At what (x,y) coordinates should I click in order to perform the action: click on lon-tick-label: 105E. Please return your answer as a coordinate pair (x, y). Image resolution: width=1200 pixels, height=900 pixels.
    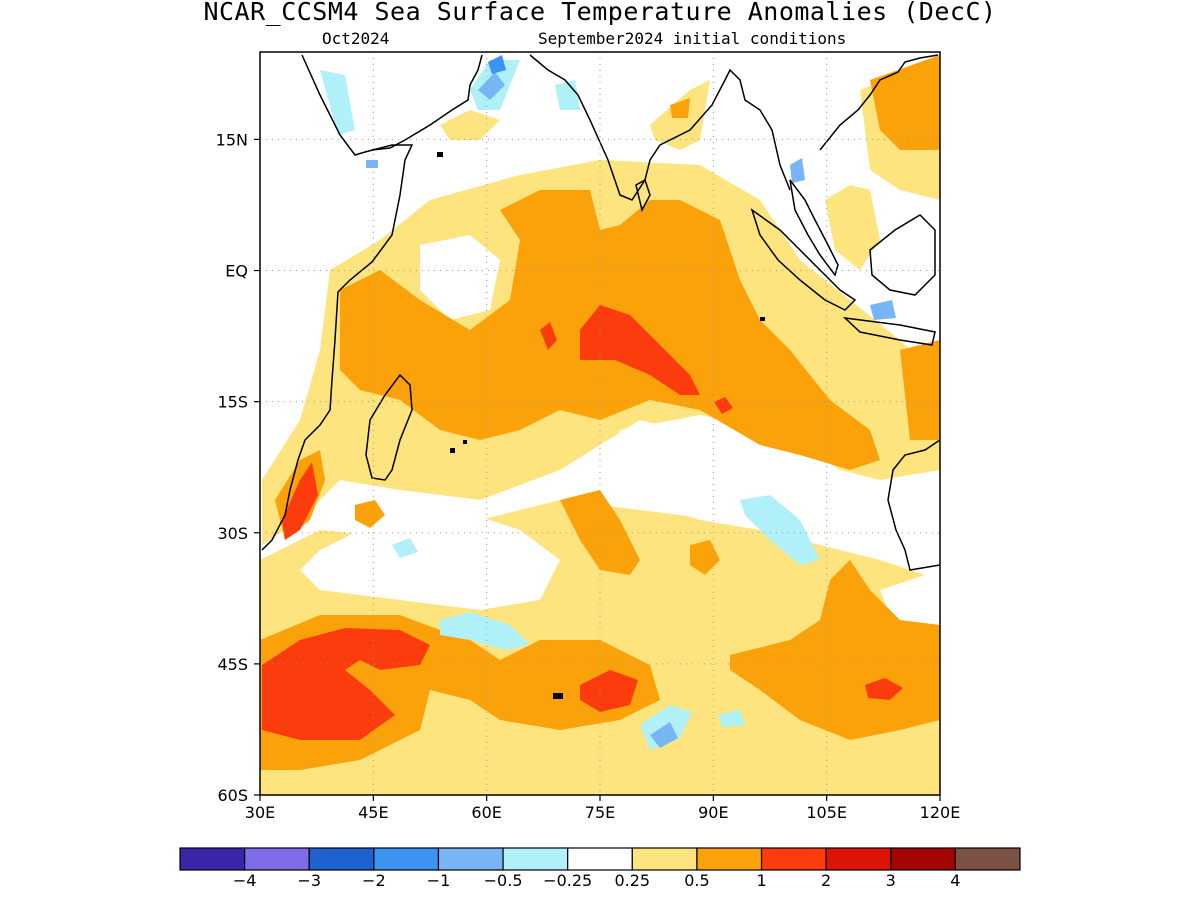
    Looking at the image, I should click on (826, 812).